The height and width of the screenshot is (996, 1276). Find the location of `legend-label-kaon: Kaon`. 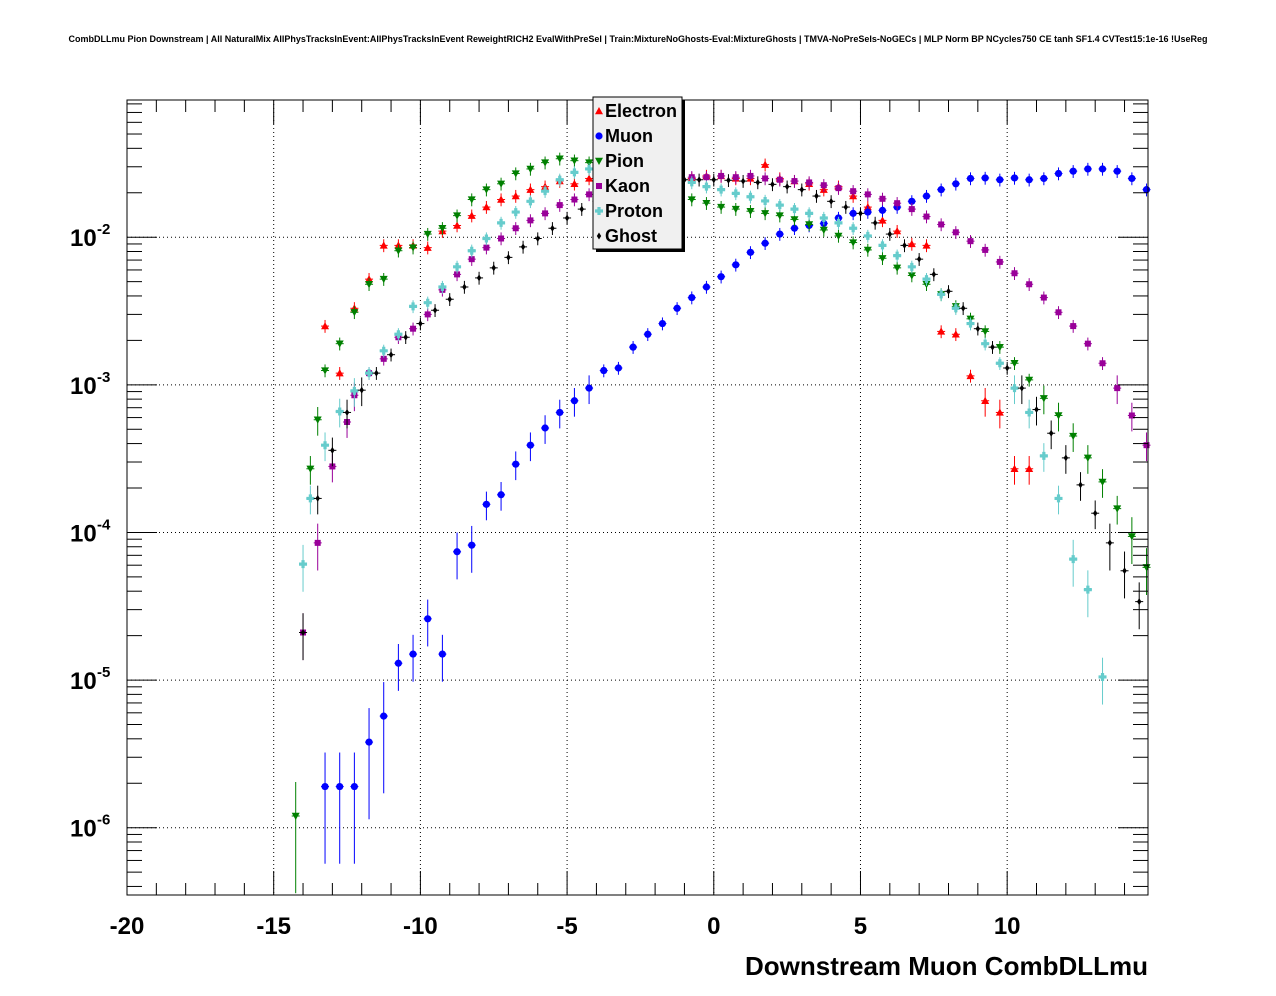

legend-label-kaon: Kaon is located at coordinates (627, 186).